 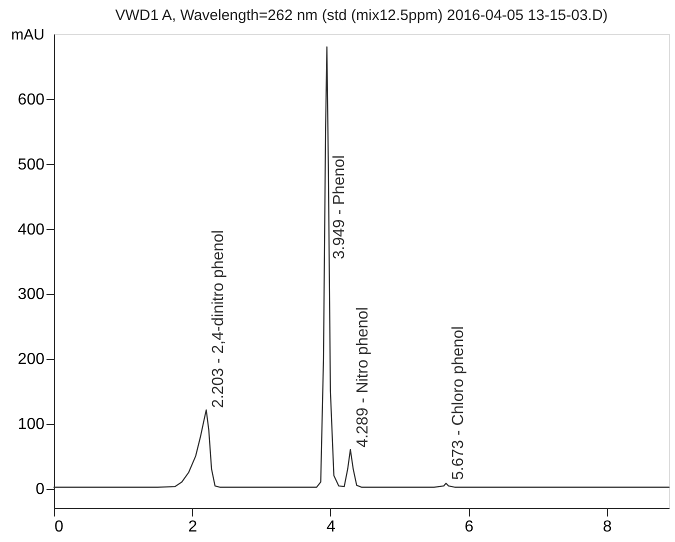 What do you see at coordinates (40, 489) in the screenshot?
I see `y-tick-label: 0` at bounding box center [40, 489].